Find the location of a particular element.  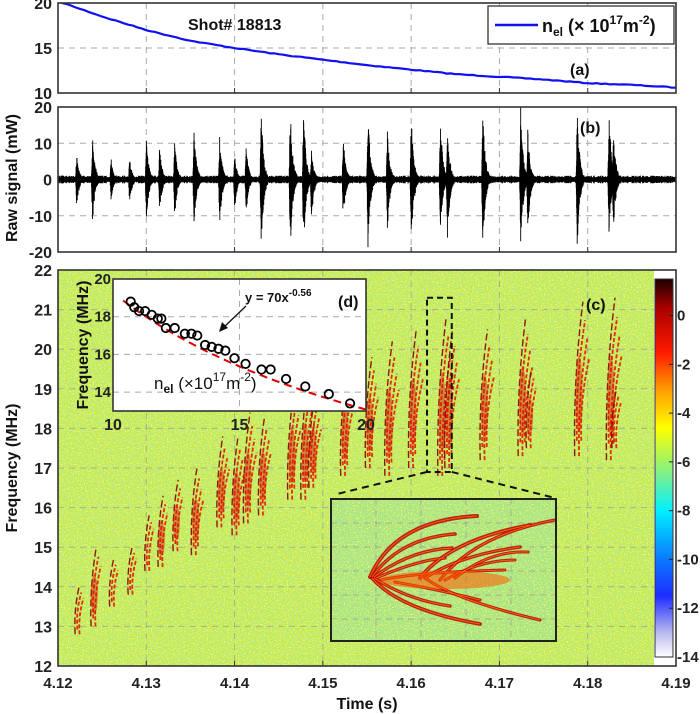

zoom-connector-left is located at coordinates (382, 482).